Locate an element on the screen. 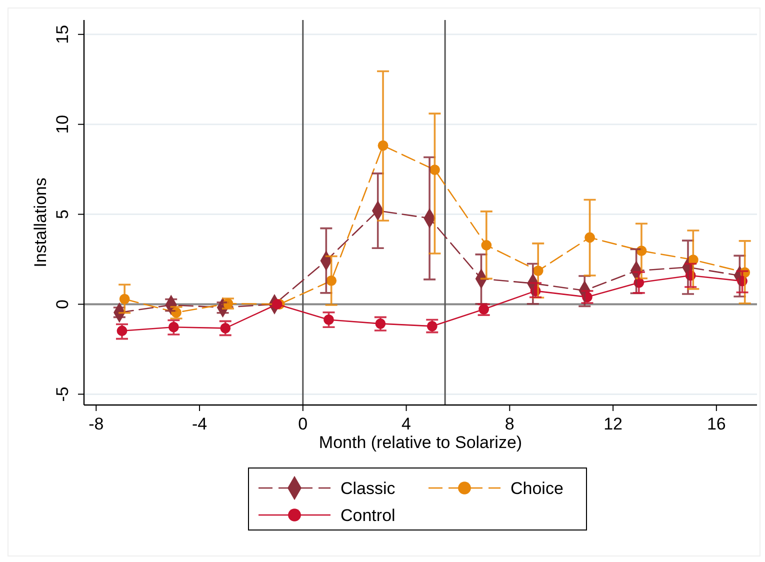 The width and height of the screenshot is (765, 562). x-tick-label: -4 is located at coordinates (200, 424).